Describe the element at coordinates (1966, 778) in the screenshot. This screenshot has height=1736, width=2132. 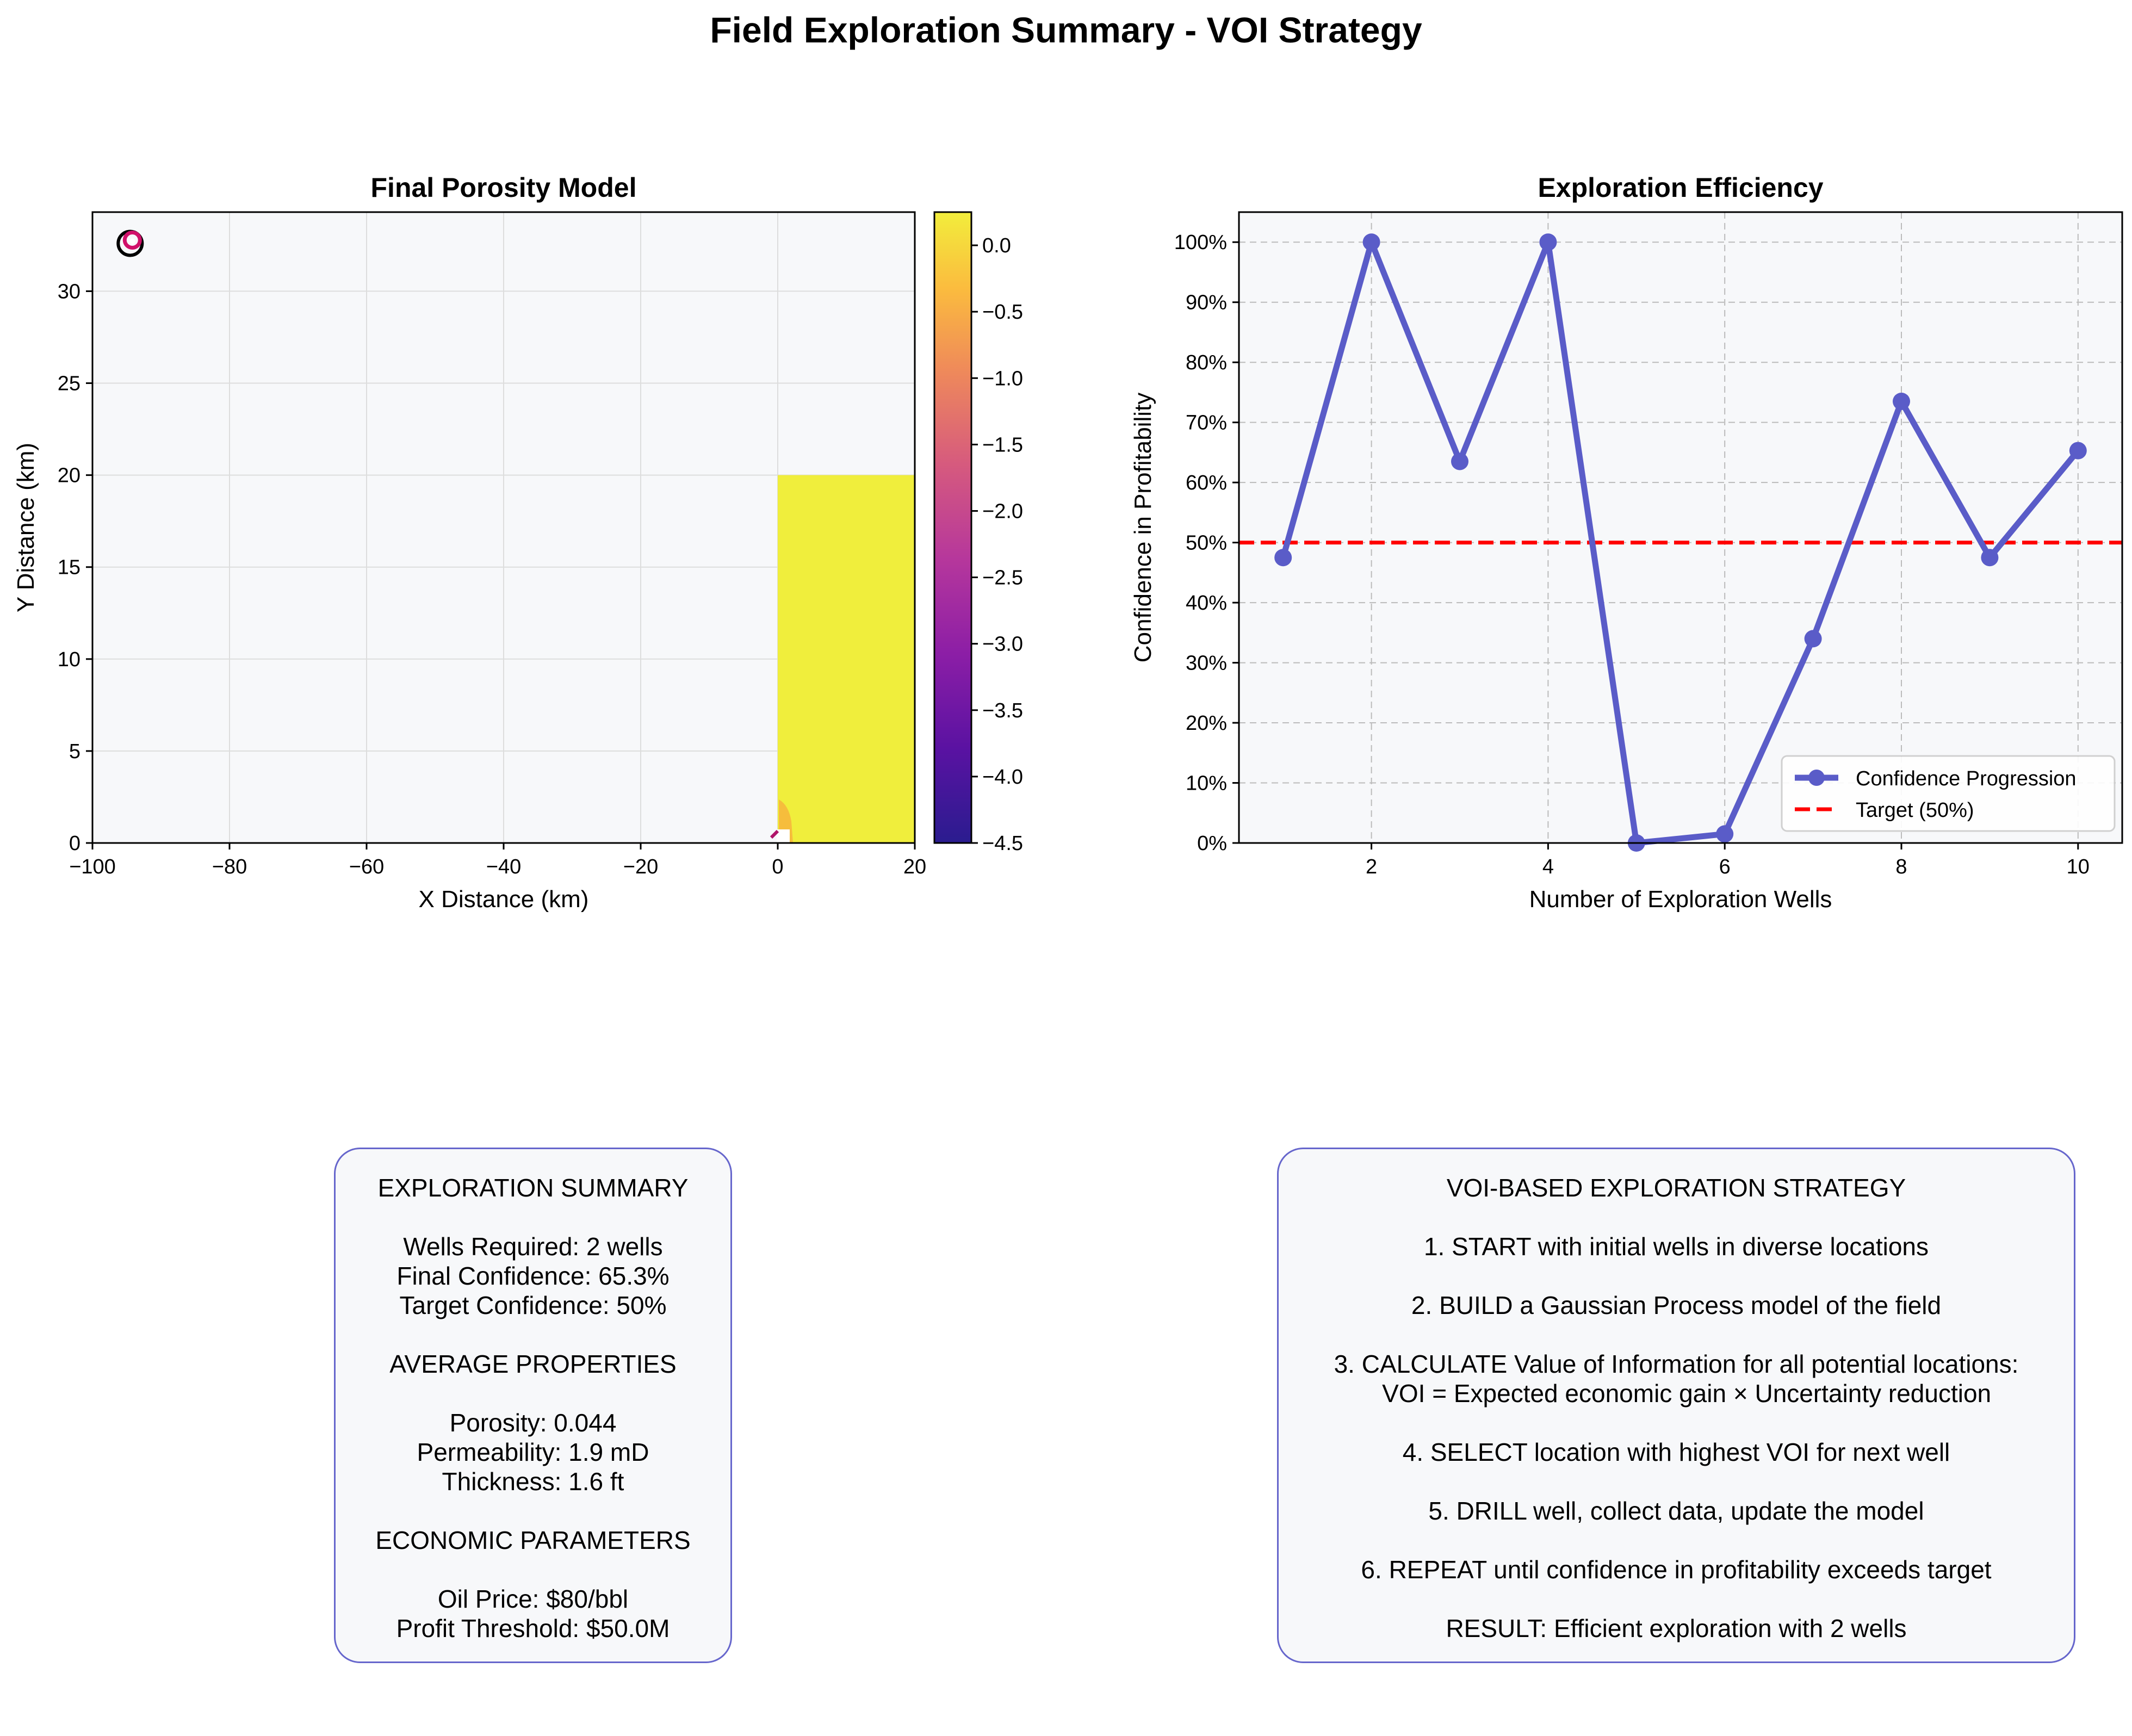
I see `legend-series-label: Confidence Progression` at that location.